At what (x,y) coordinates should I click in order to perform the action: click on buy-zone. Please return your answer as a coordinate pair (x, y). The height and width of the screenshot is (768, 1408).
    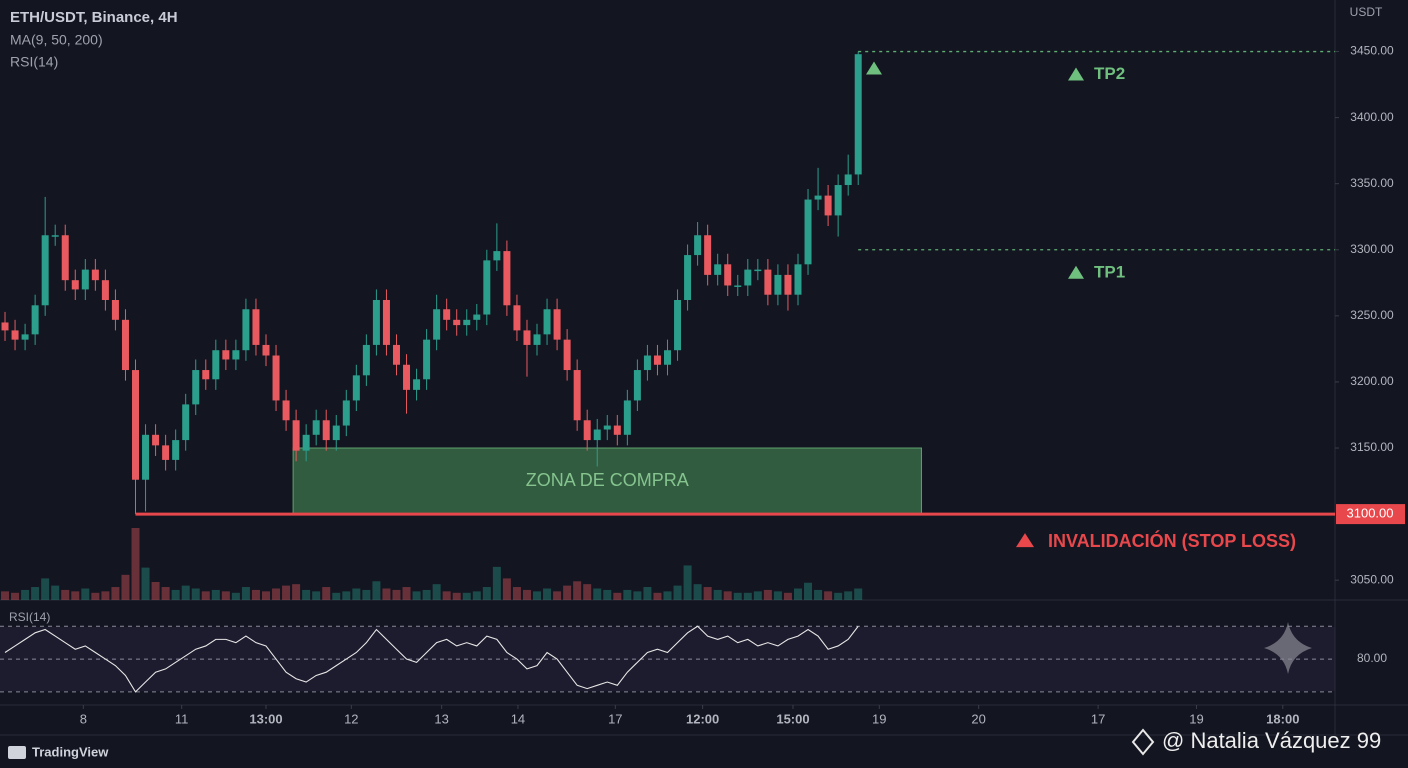
    Looking at the image, I should click on (607, 481).